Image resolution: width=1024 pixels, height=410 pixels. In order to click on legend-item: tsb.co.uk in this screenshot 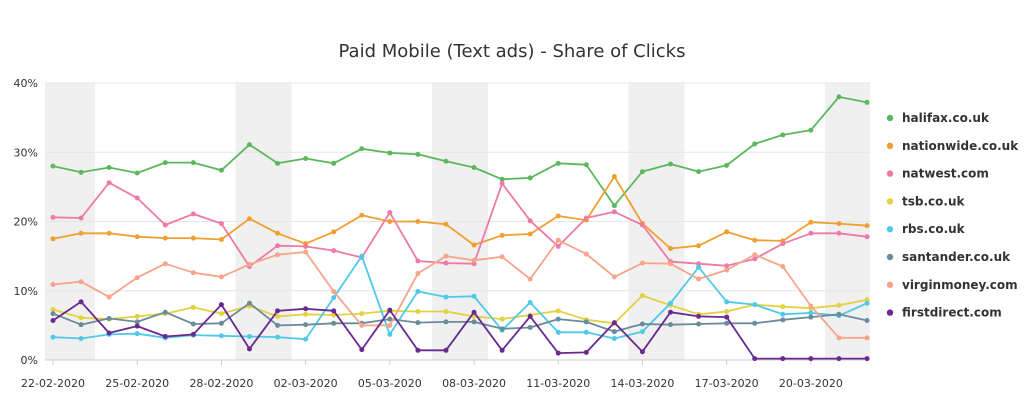, I will do `click(926, 201)`.